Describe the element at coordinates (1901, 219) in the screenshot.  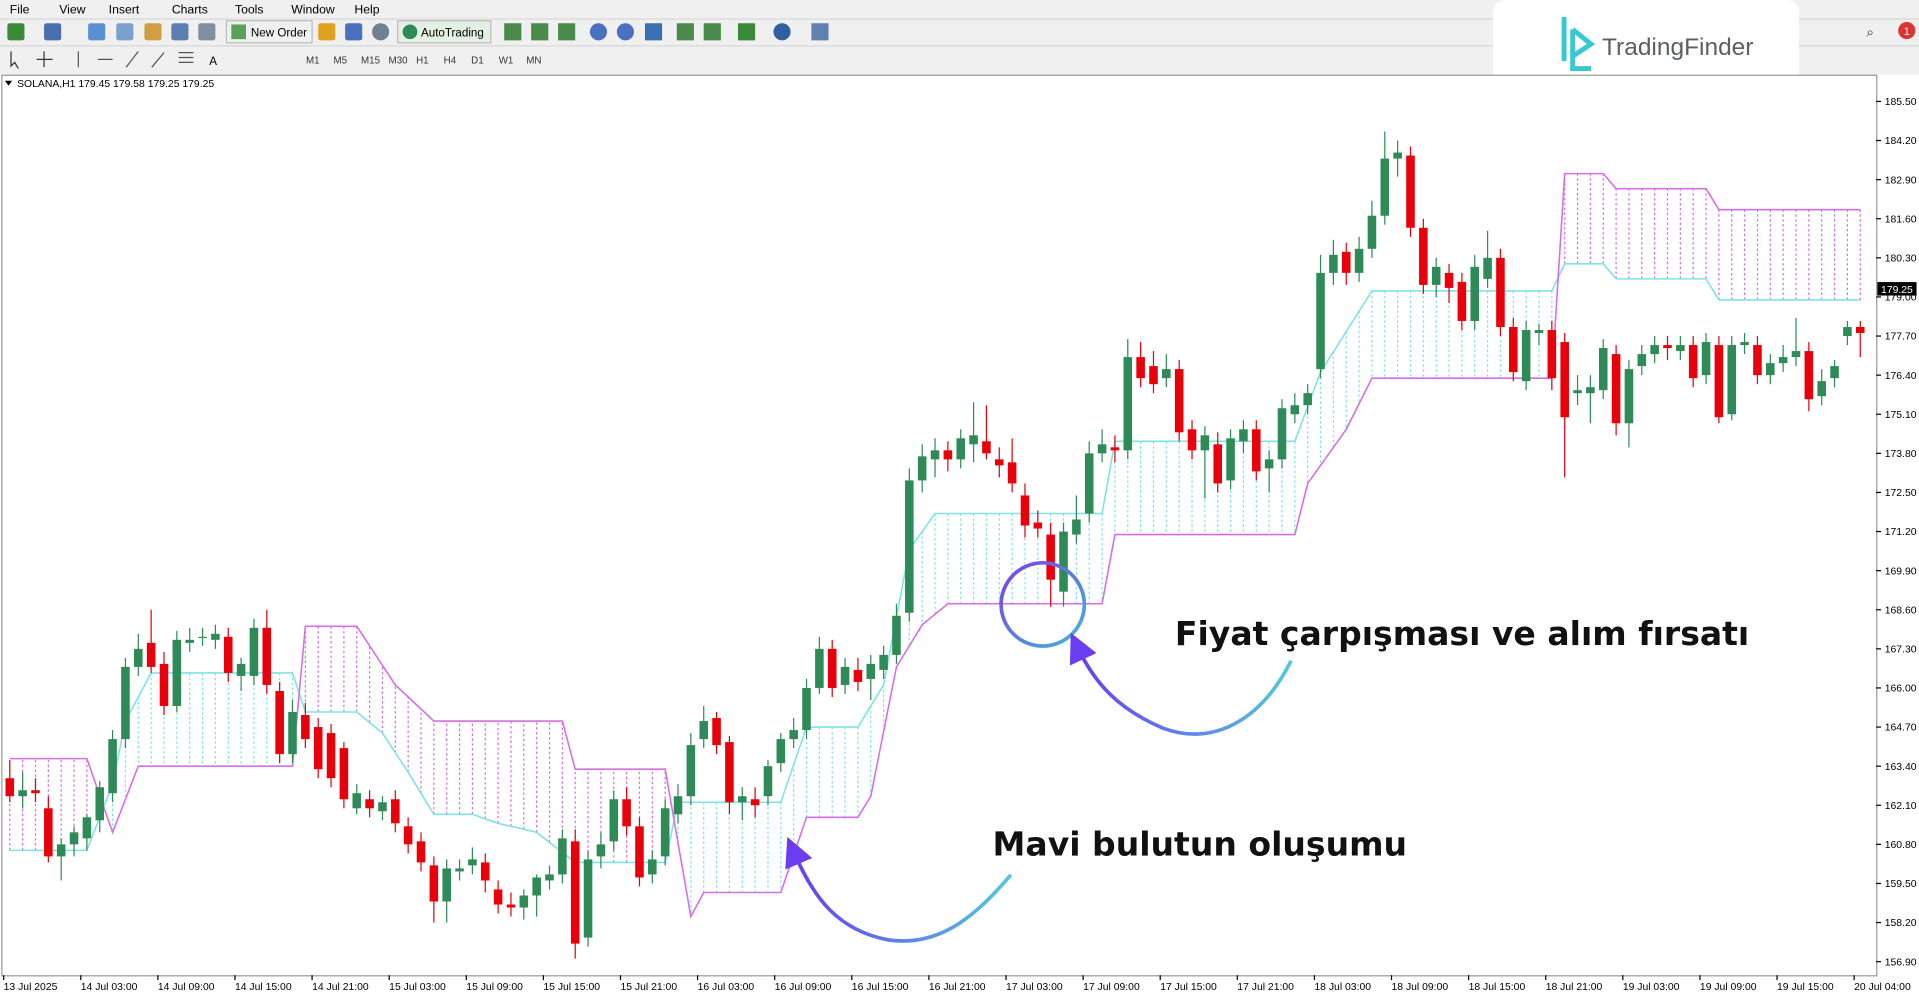
I see `y-tick-label: 181.60` at that location.